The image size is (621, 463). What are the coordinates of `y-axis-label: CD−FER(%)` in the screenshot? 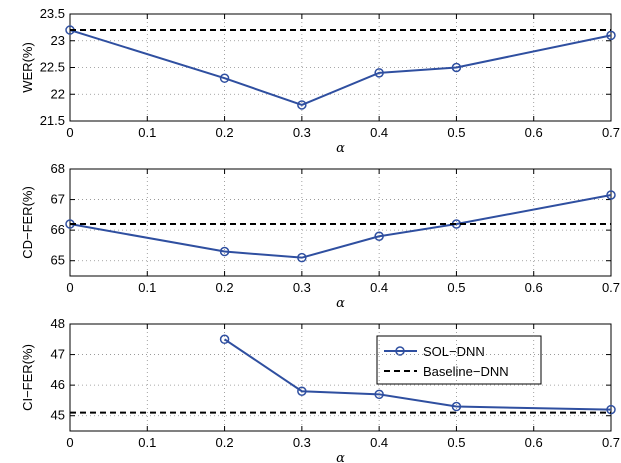 It's located at (27, 222).